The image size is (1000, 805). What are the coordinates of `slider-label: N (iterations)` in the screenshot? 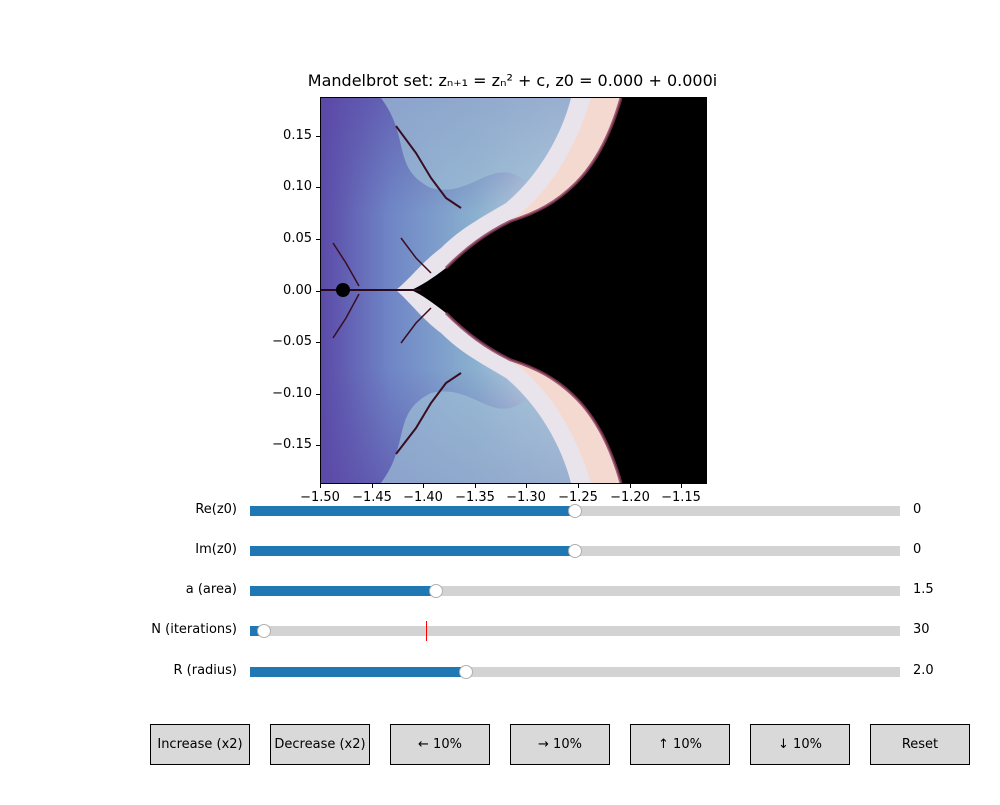 It's located at (194, 629).